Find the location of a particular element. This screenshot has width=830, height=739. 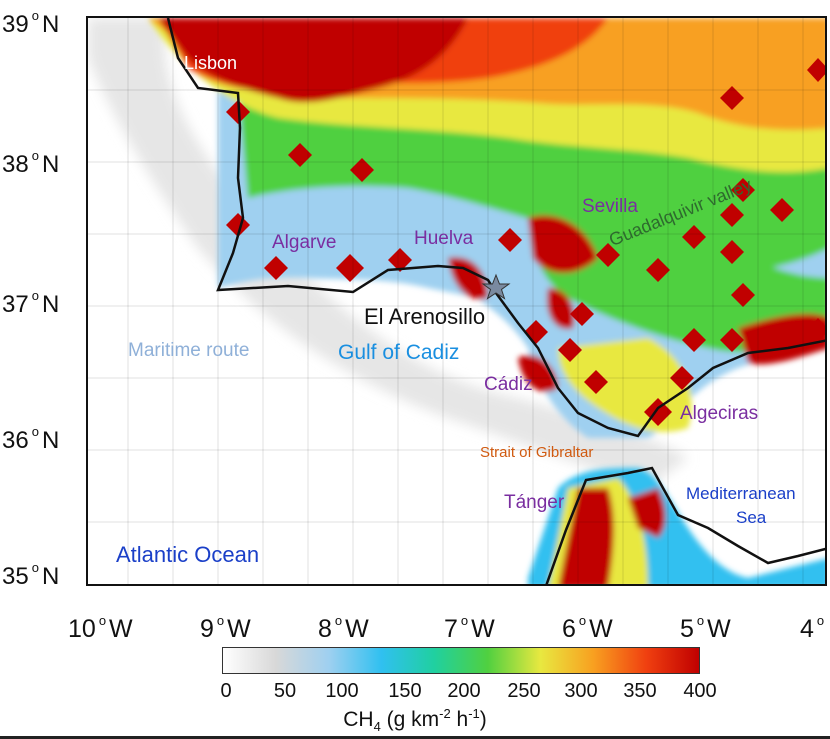

lat-label-37: 37 o N is located at coordinates (31, 303).